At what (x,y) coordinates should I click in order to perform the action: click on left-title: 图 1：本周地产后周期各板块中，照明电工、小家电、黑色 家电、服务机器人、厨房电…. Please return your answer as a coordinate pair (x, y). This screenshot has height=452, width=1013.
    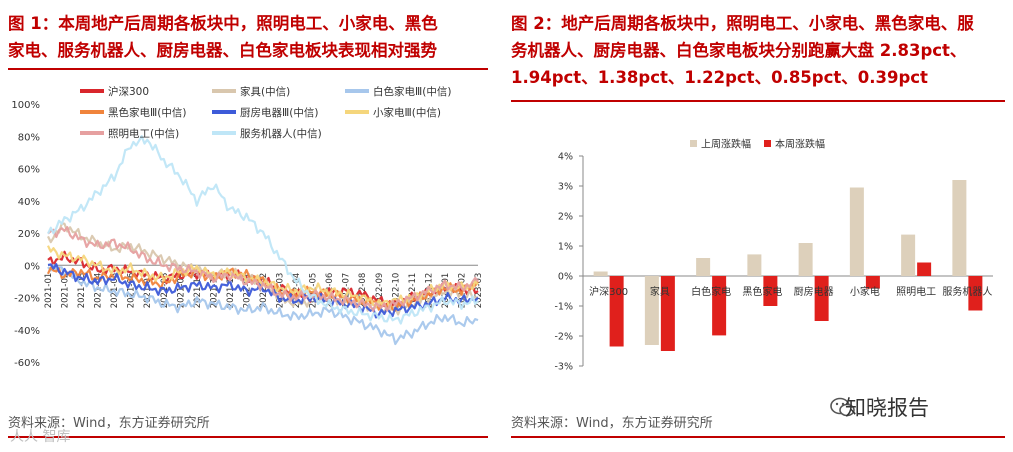
    Looking at the image, I should click on (223, 37).